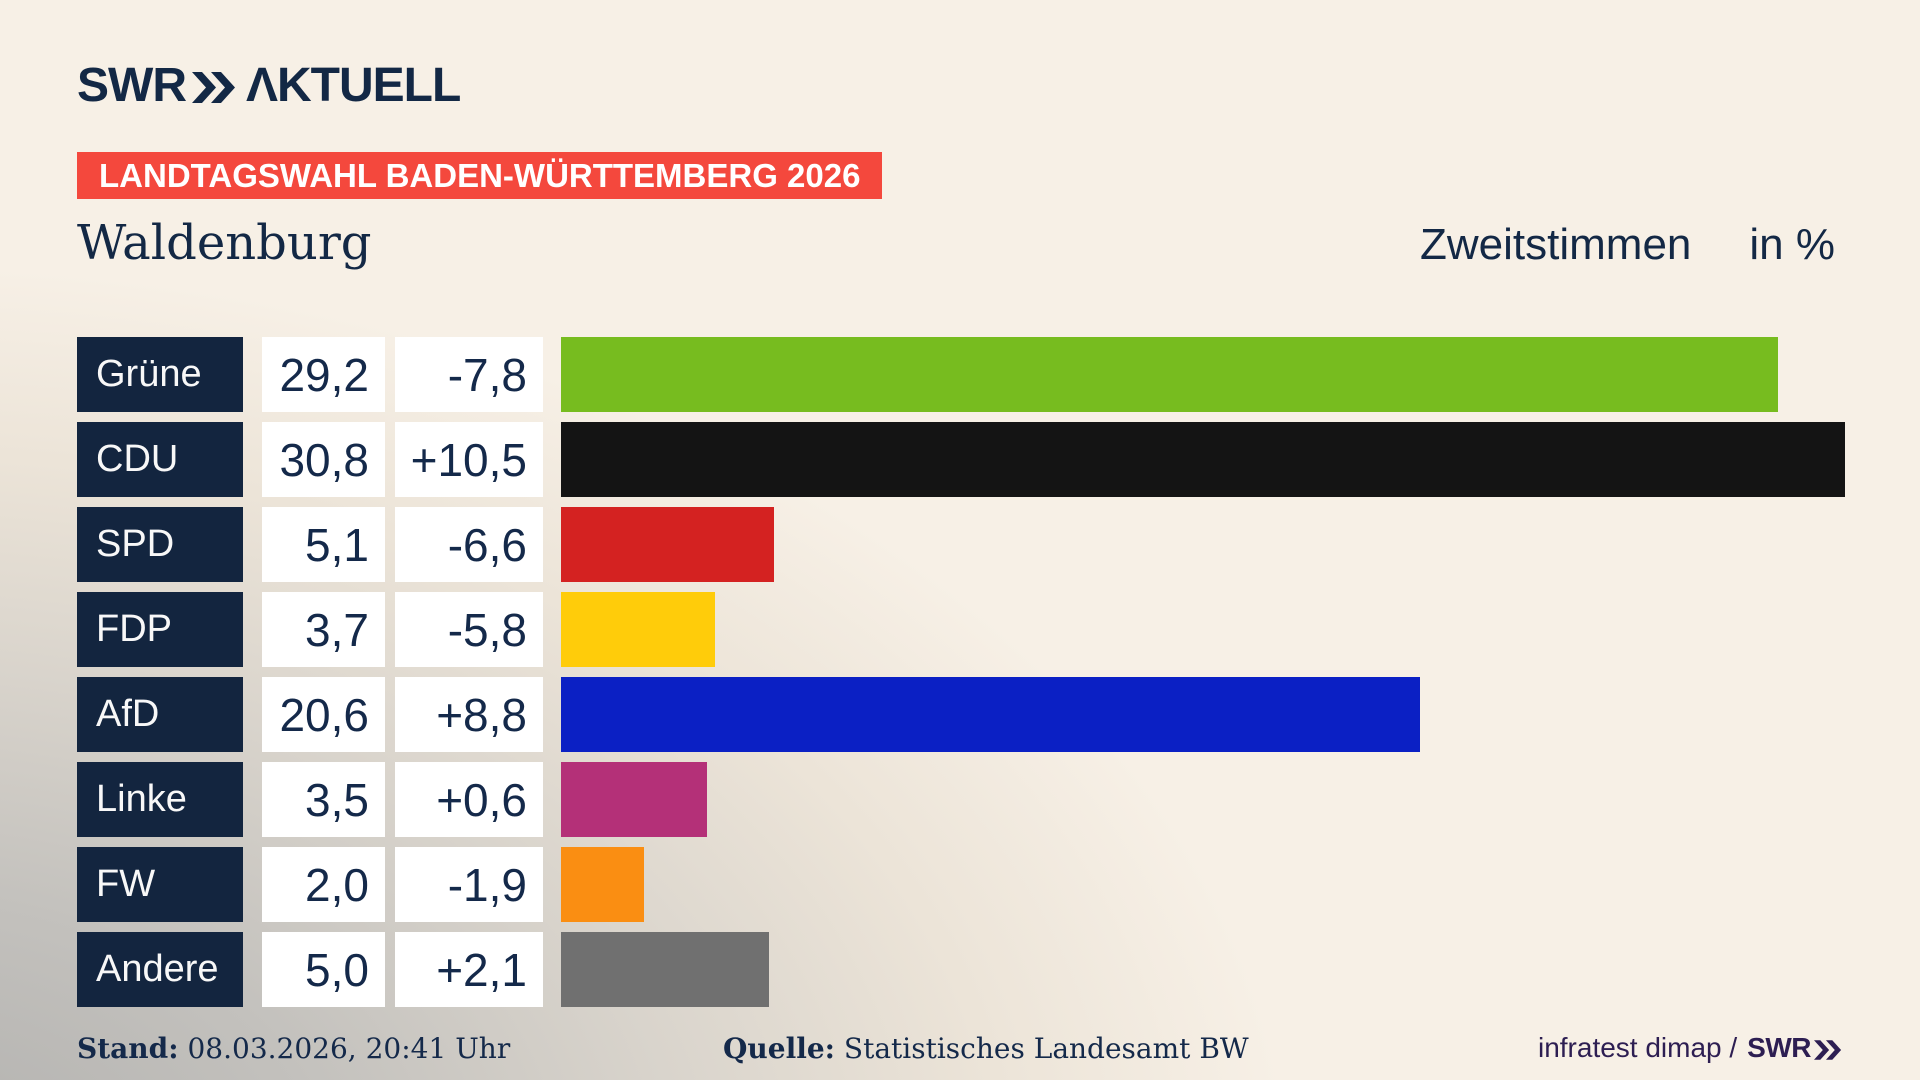 This screenshot has height=1080, width=1920. What do you see at coordinates (160, 374) in the screenshot?
I see `party-label: Grüne` at bounding box center [160, 374].